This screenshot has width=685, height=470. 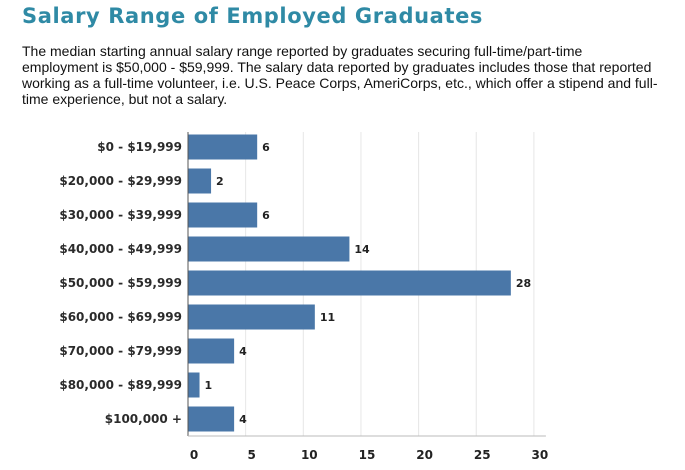 What do you see at coordinates (327, 317) in the screenshot?
I see `data-label: 11` at bounding box center [327, 317].